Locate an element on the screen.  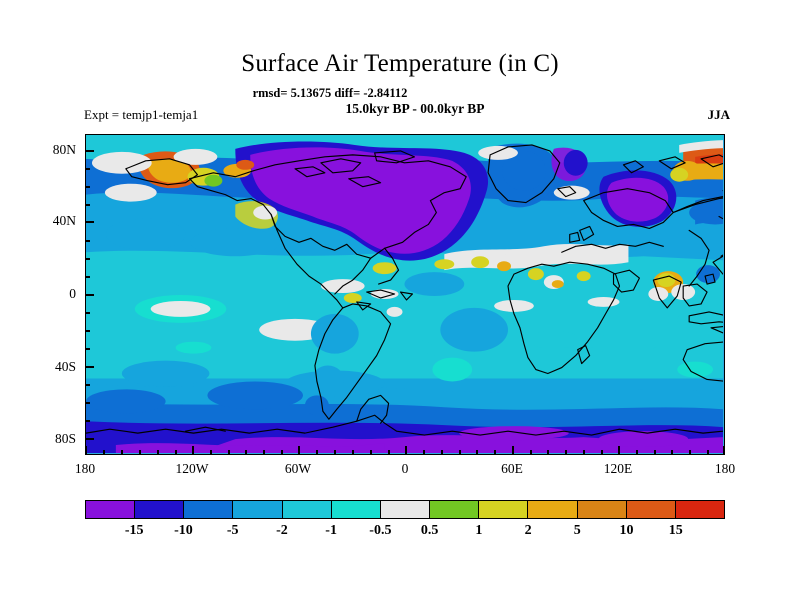
ytick-label-40s: 40S is located at coordinates (65, 366).